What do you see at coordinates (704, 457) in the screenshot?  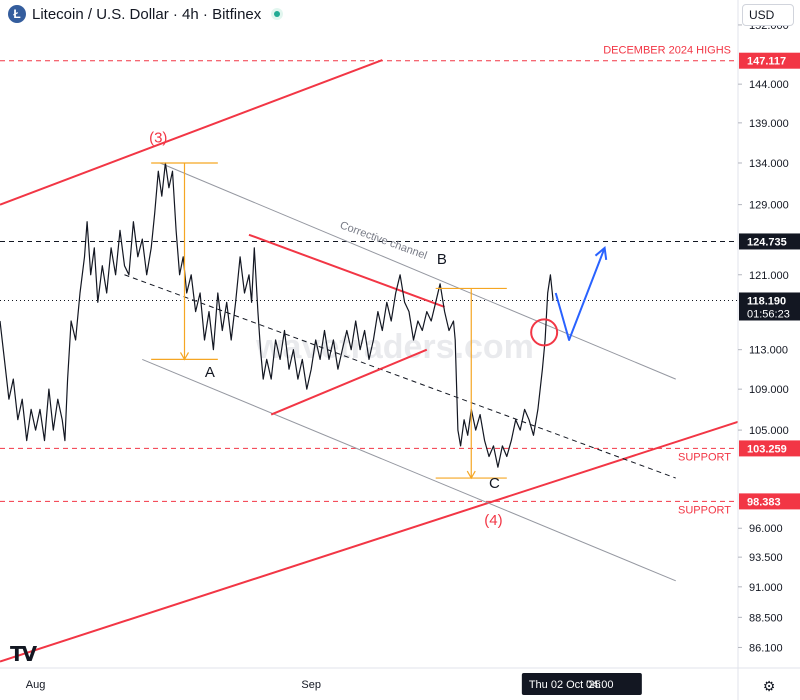 I see `level-caption-3: SUPPORT` at bounding box center [704, 457].